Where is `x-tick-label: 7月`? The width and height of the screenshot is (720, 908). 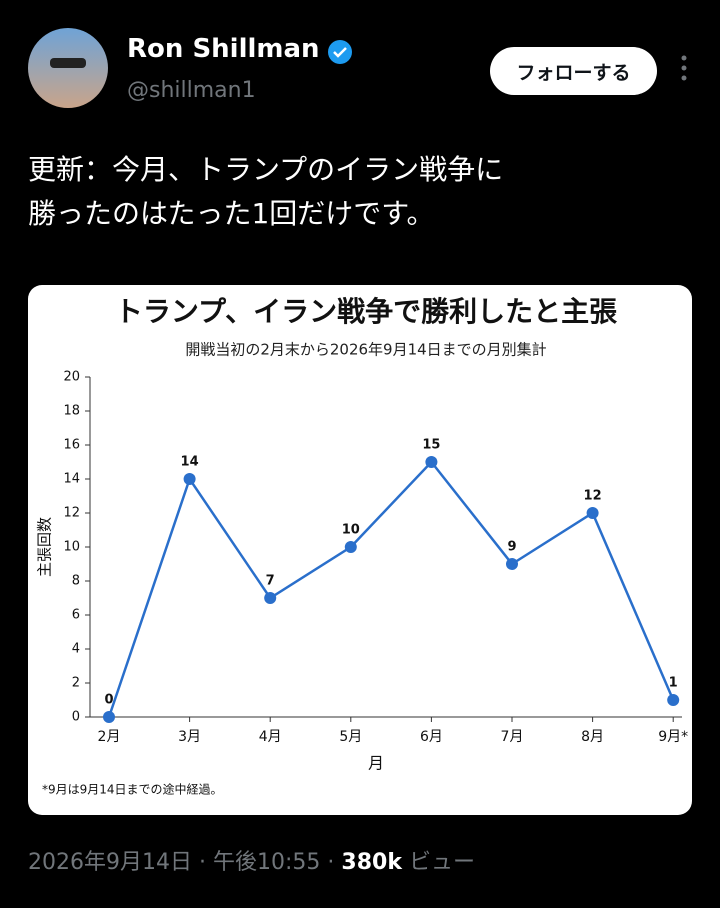 x-tick-label: 7月 is located at coordinates (512, 737).